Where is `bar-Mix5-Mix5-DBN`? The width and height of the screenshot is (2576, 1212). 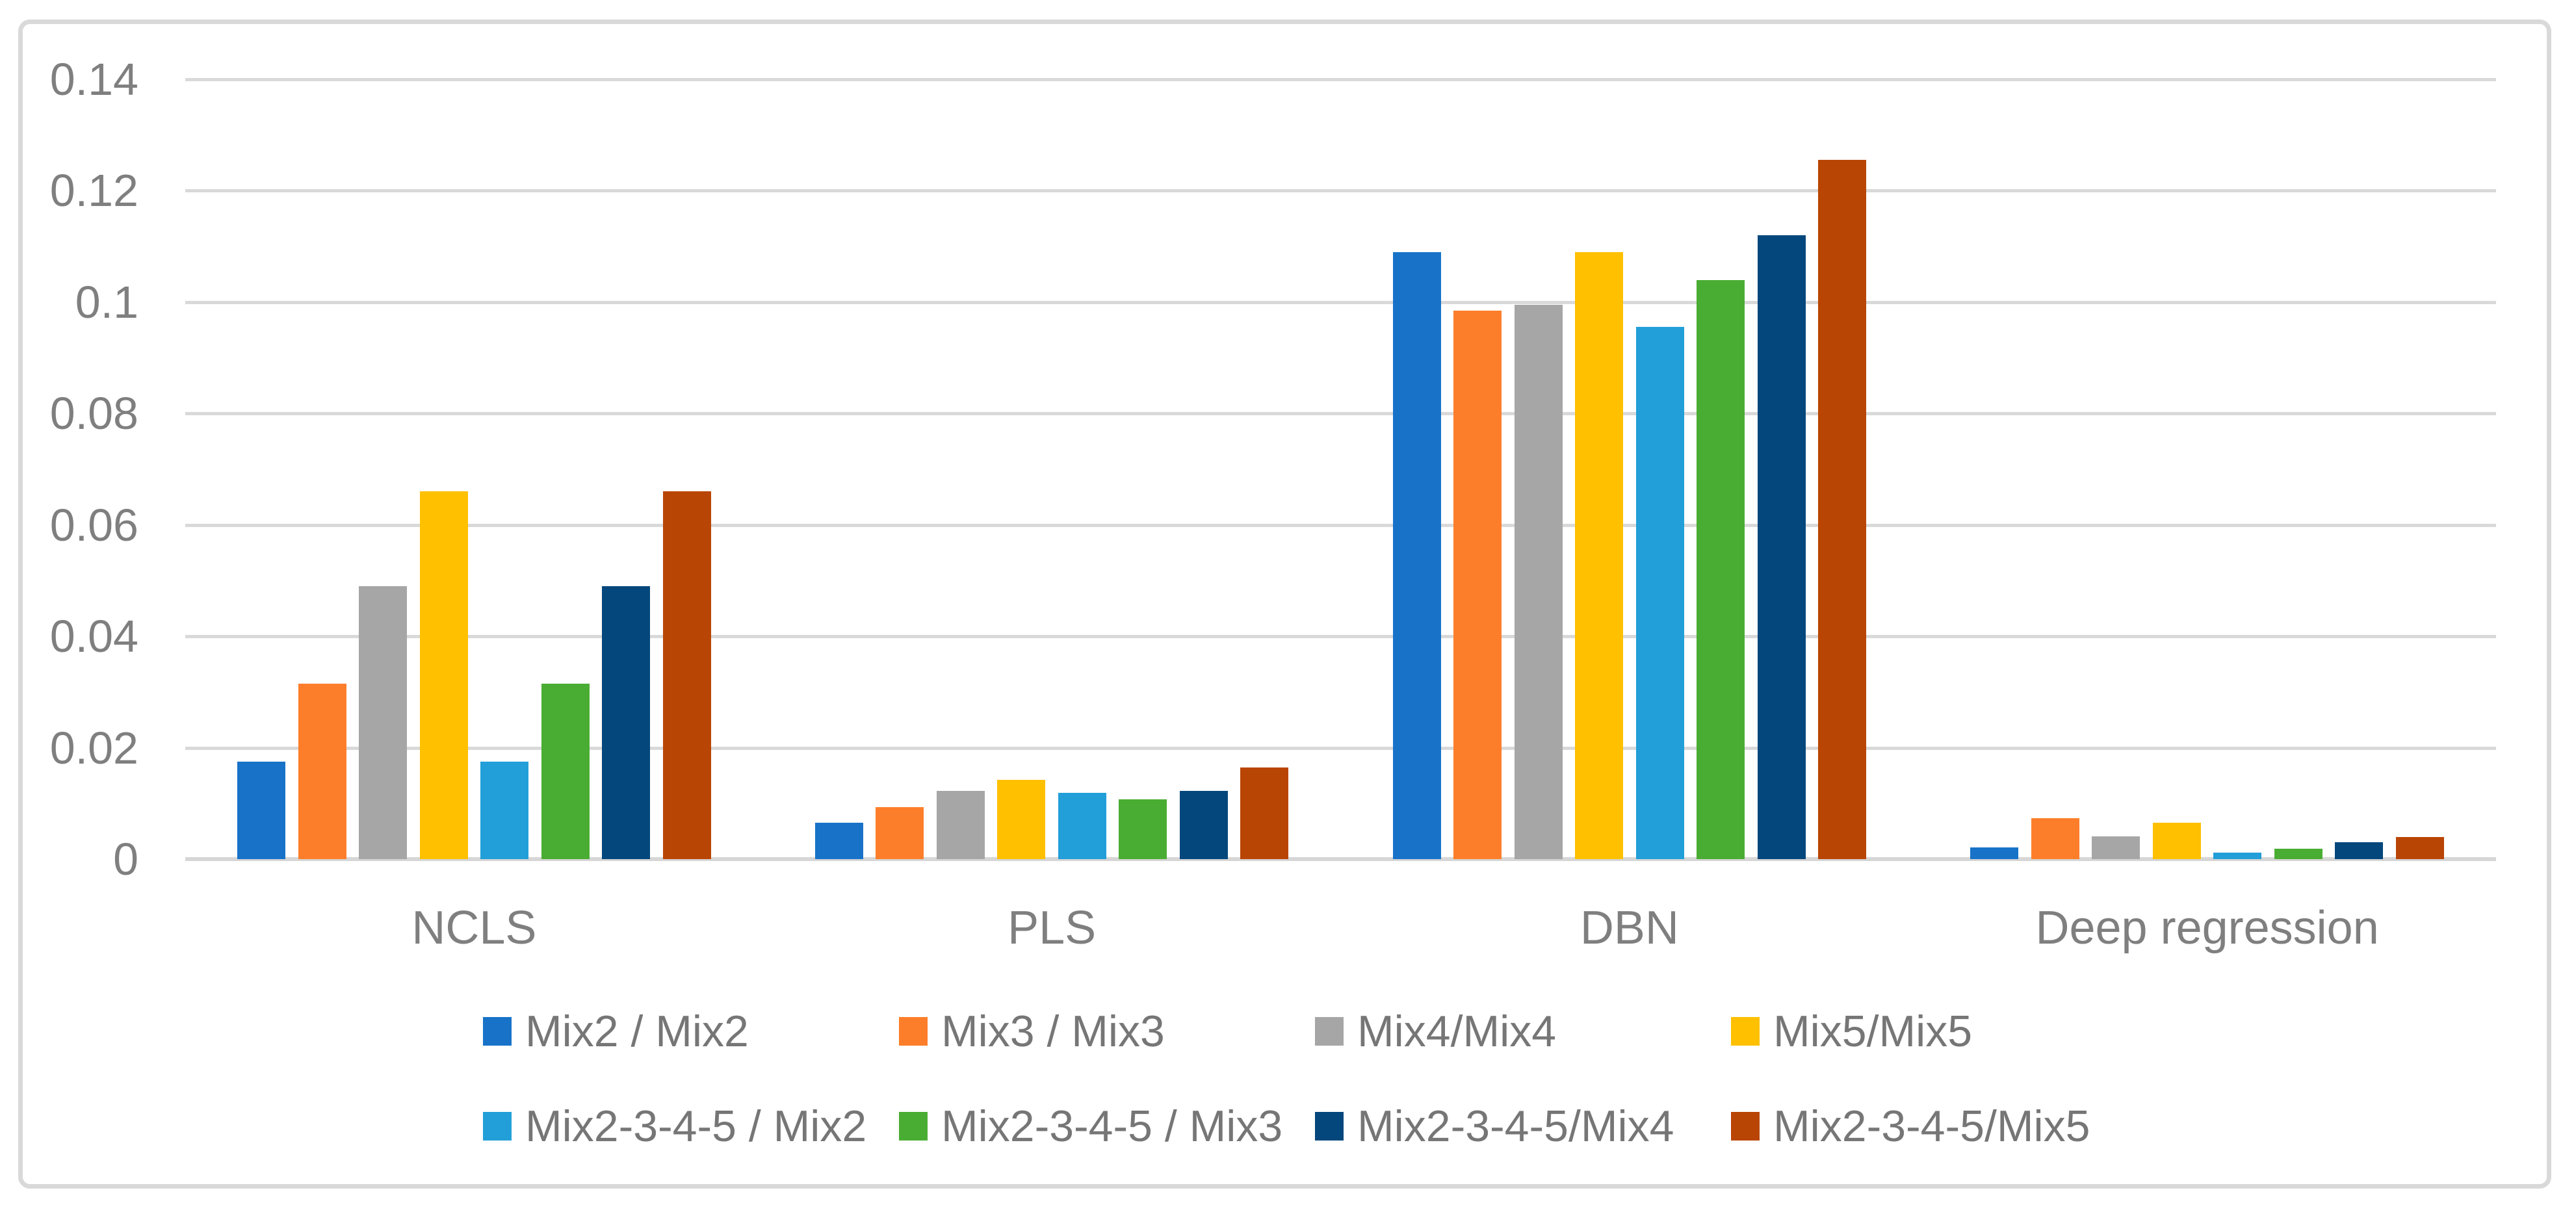
bar-Mix5-Mix5-DBN is located at coordinates (1599, 556).